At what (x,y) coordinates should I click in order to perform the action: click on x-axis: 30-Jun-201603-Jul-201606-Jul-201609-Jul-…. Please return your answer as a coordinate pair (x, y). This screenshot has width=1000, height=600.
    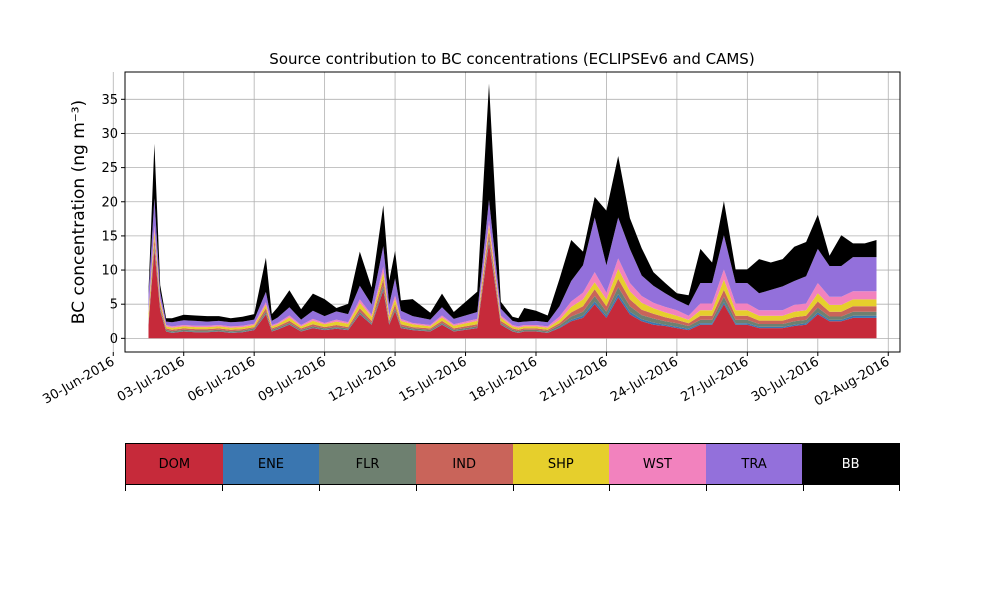
    Looking at the image, I should click on (466, 381).